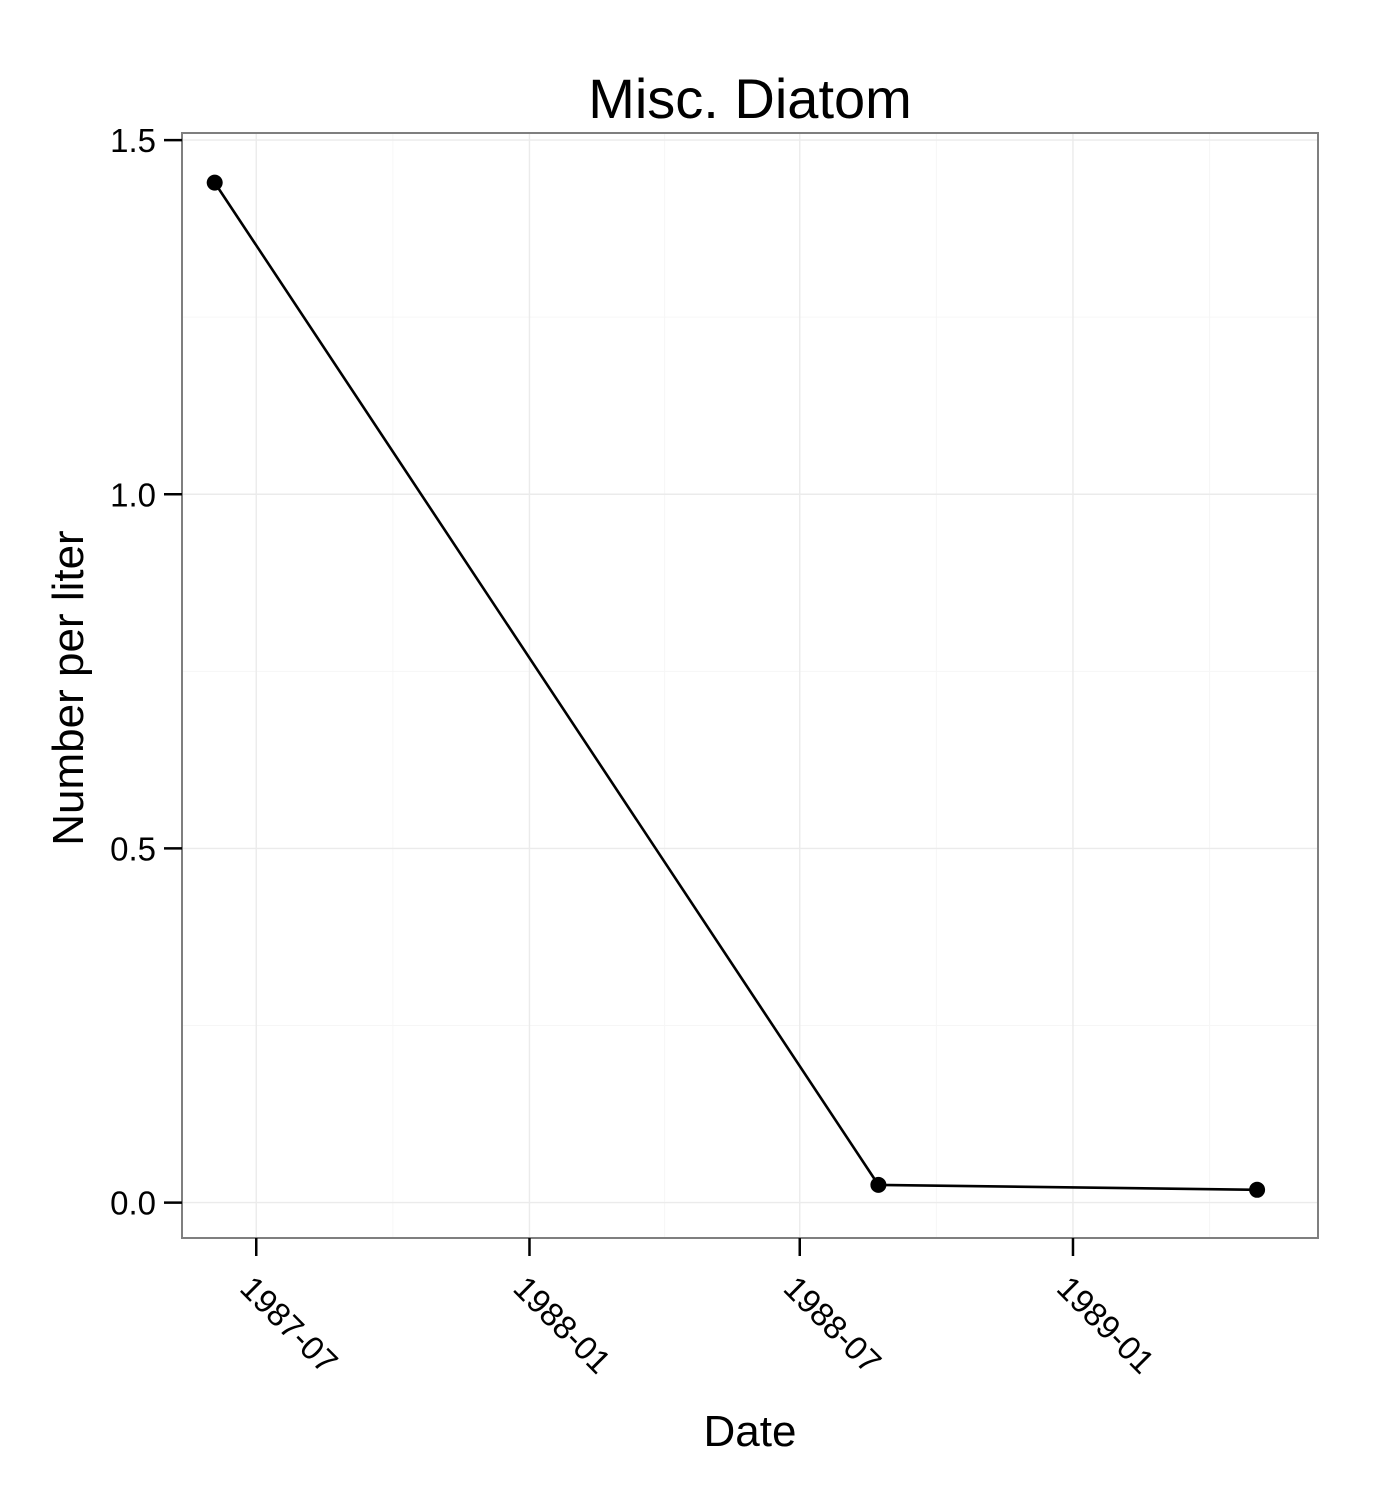 Image resolution: width=1379 pixels, height=1491 pixels. What do you see at coordinates (1106, 1325) in the screenshot?
I see `x-tick-label: 1989-01` at bounding box center [1106, 1325].